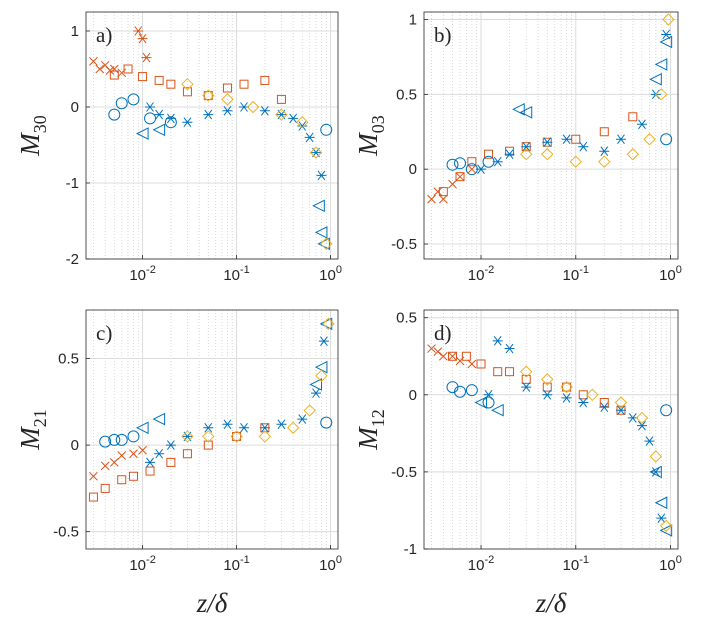 The height and width of the screenshot is (625, 703). I want to click on panel-label: d), so click(443, 333).